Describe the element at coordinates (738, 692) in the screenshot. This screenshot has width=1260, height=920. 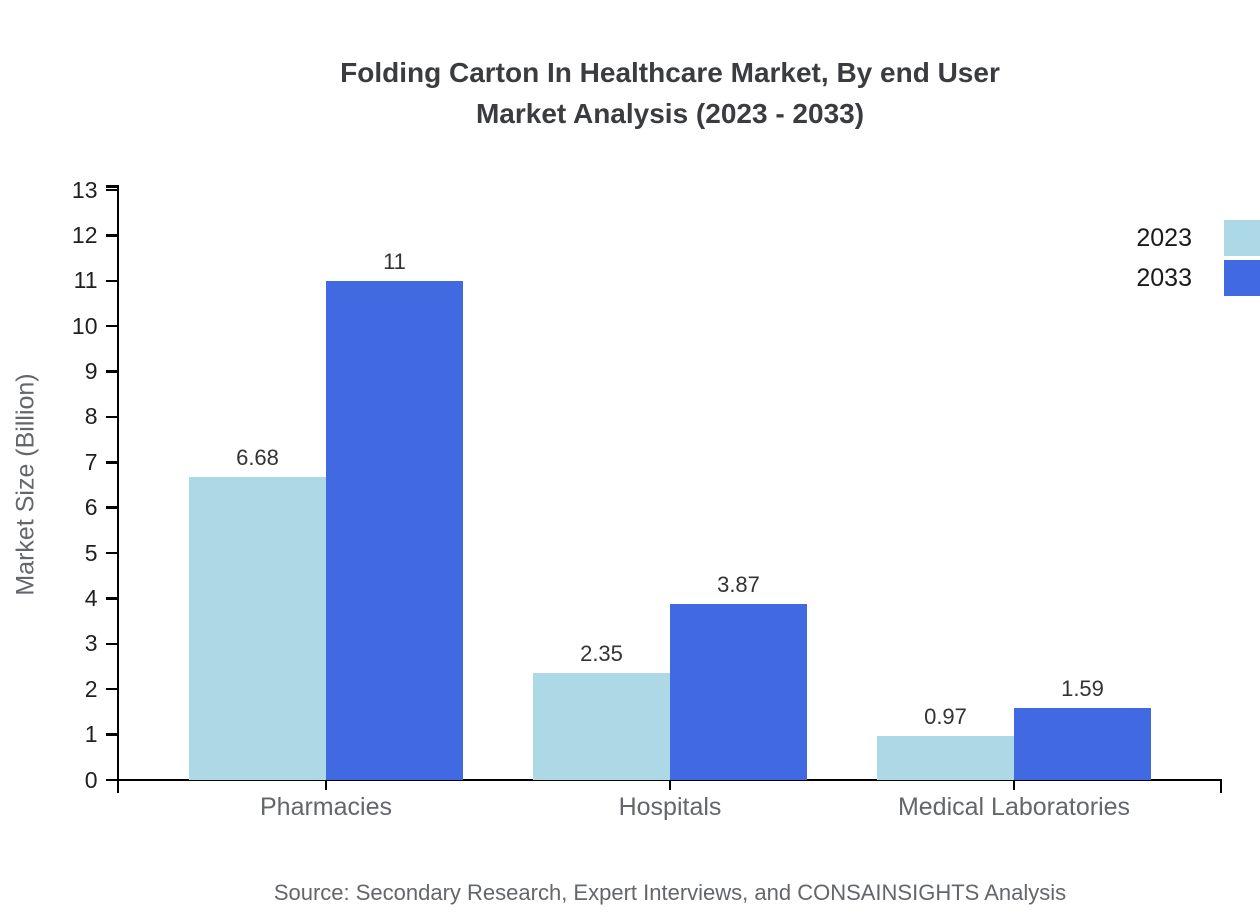
I see `bar-2033-hospitals` at that location.